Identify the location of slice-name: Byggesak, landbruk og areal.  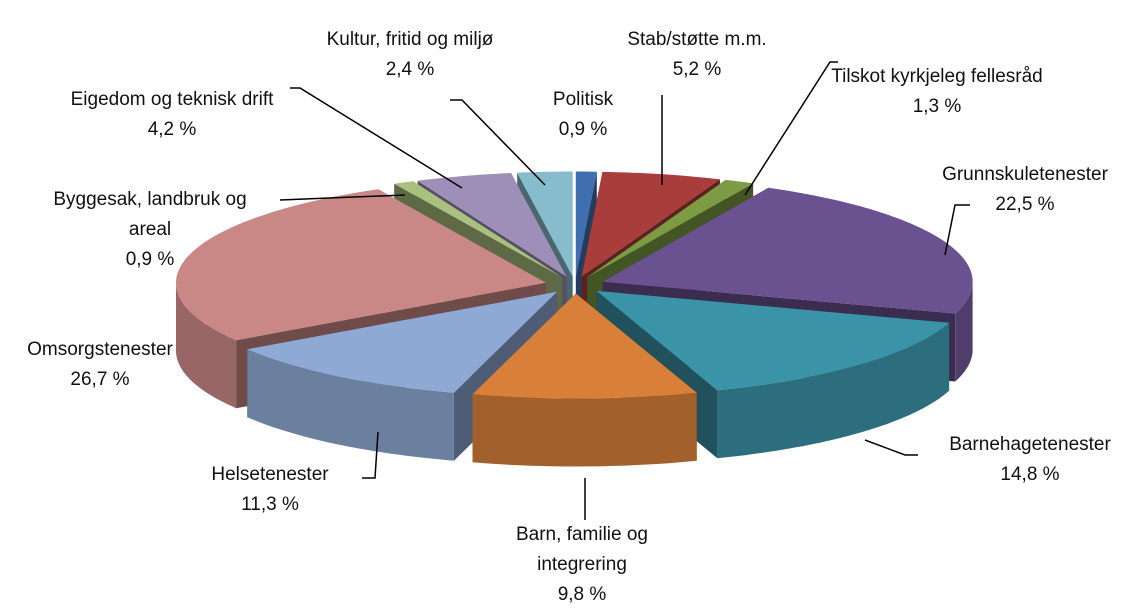
(150, 214).